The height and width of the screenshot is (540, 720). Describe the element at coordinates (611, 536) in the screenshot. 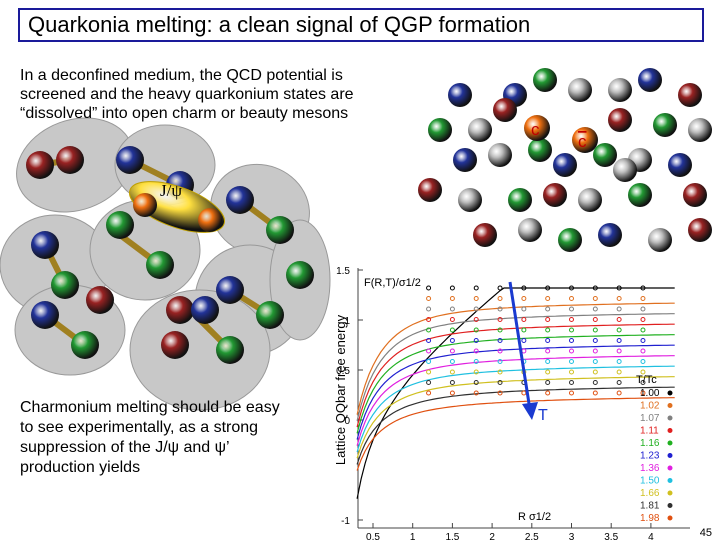

I see `x-tick-label: 3.5` at that location.